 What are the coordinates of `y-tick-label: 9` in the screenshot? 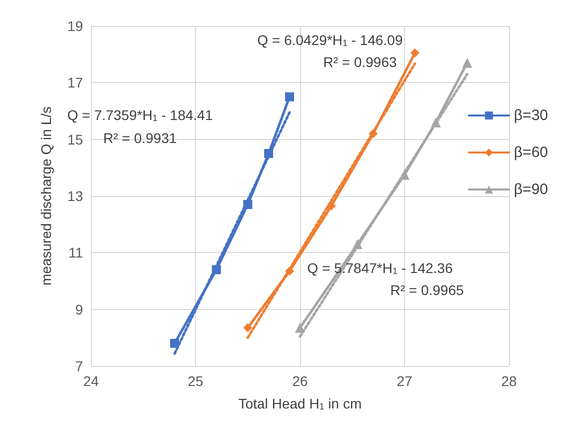 It's located at (79, 309).